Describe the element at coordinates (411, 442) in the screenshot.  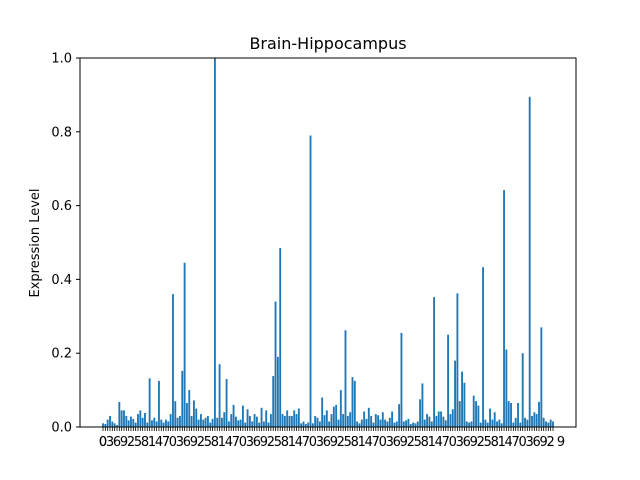
I see `x-tick-label: 2` at that location.